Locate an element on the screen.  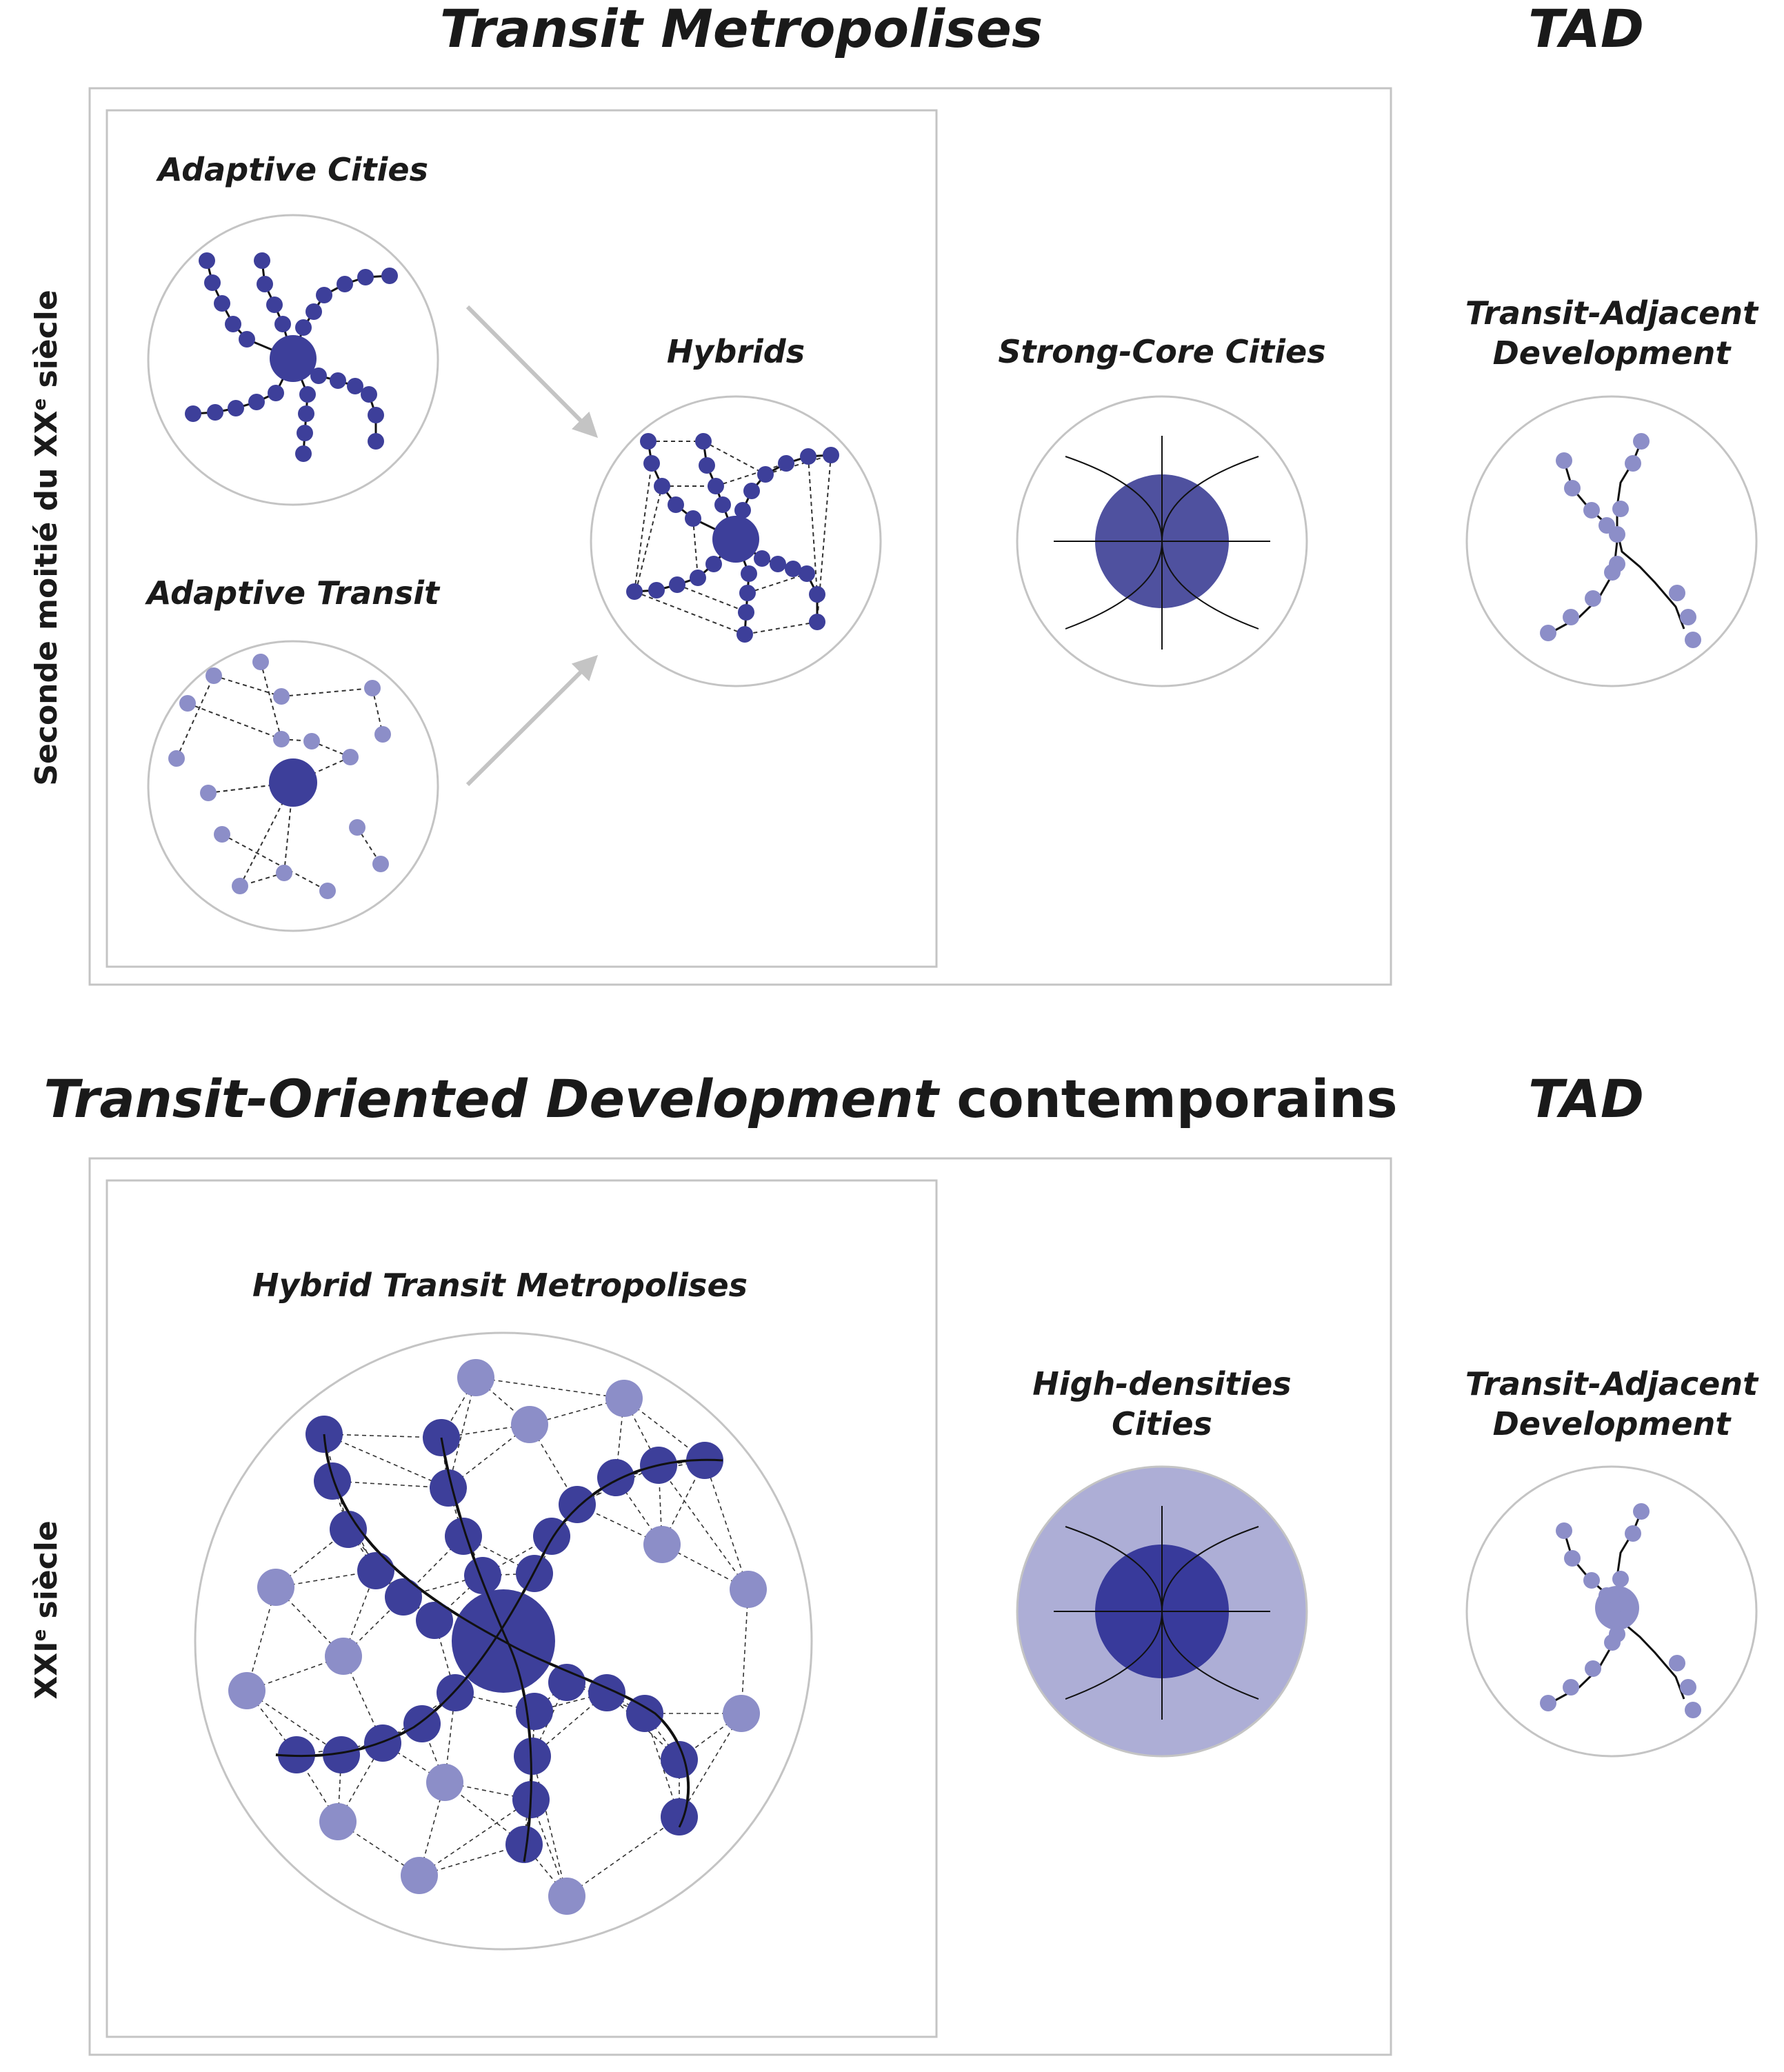
hybrids-circle is located at coordinates (736, 541).